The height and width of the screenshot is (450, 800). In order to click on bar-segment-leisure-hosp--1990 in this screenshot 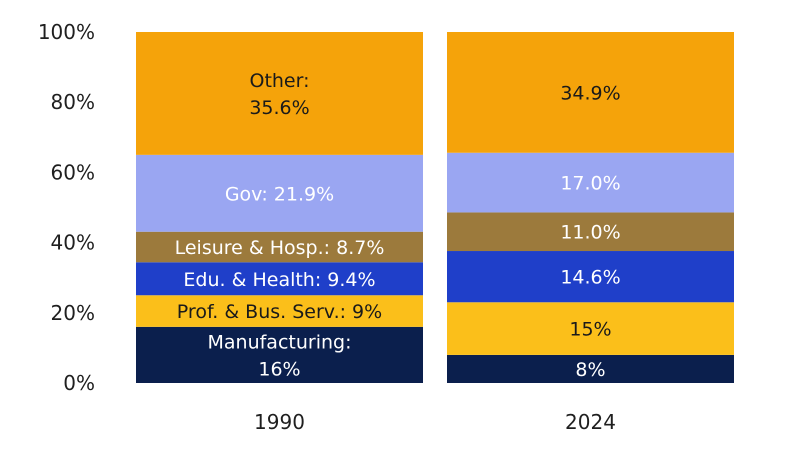, I will do `click(279, 247)`.